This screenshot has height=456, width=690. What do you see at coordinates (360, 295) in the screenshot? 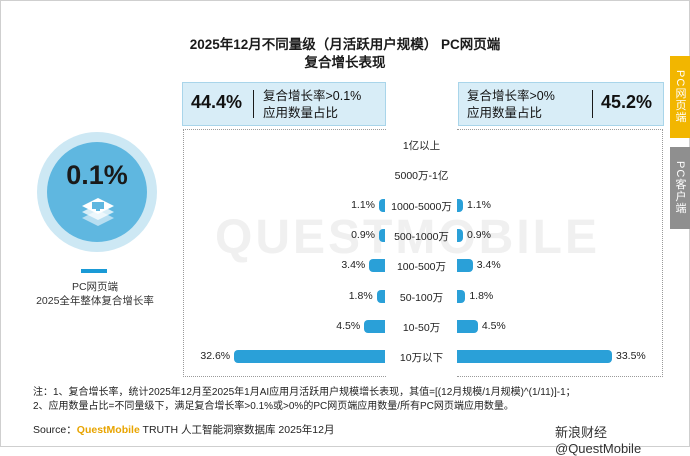
I see `value-label-left: 1.8%` at bounding box center [360, 295].